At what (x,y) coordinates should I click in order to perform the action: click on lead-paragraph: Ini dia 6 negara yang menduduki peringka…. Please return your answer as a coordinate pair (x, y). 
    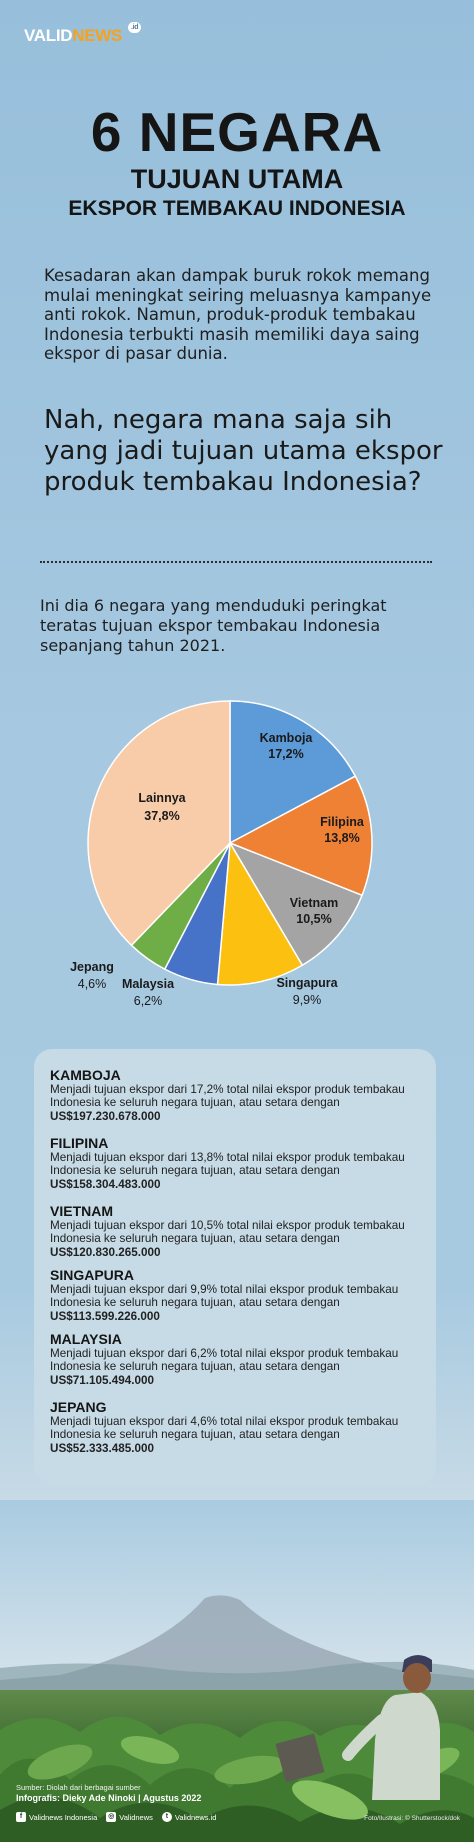
    Looking at the image, I should click on (213, 625).